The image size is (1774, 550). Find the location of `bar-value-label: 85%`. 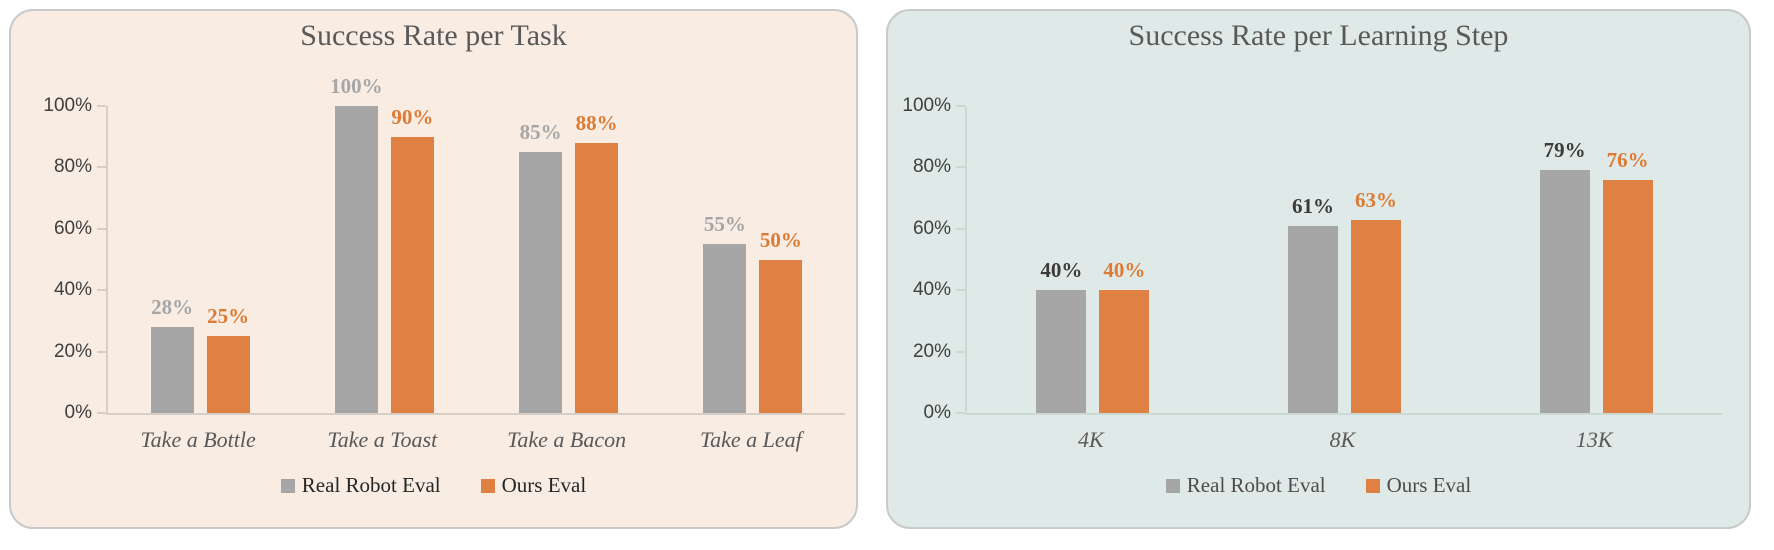

bar-value-label: 85% is located at coordinates (540, 132).